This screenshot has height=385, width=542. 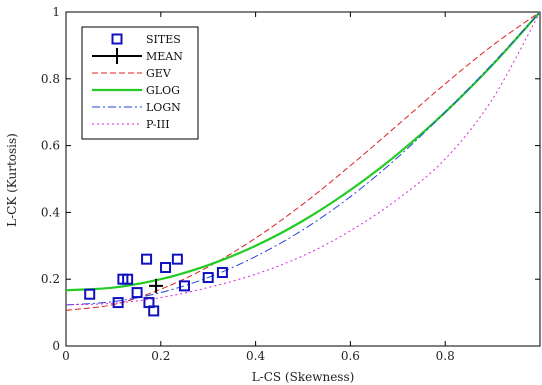 I want to click on y-tick-label: 0.2, so click(x=50, y=279).